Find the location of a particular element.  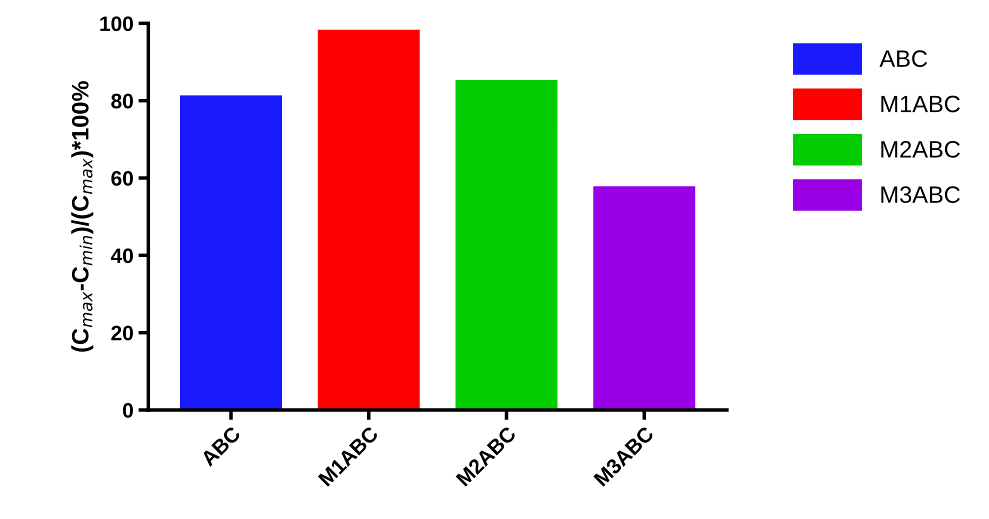

y-tick-label: 60 is located at coordinates (122, 178).